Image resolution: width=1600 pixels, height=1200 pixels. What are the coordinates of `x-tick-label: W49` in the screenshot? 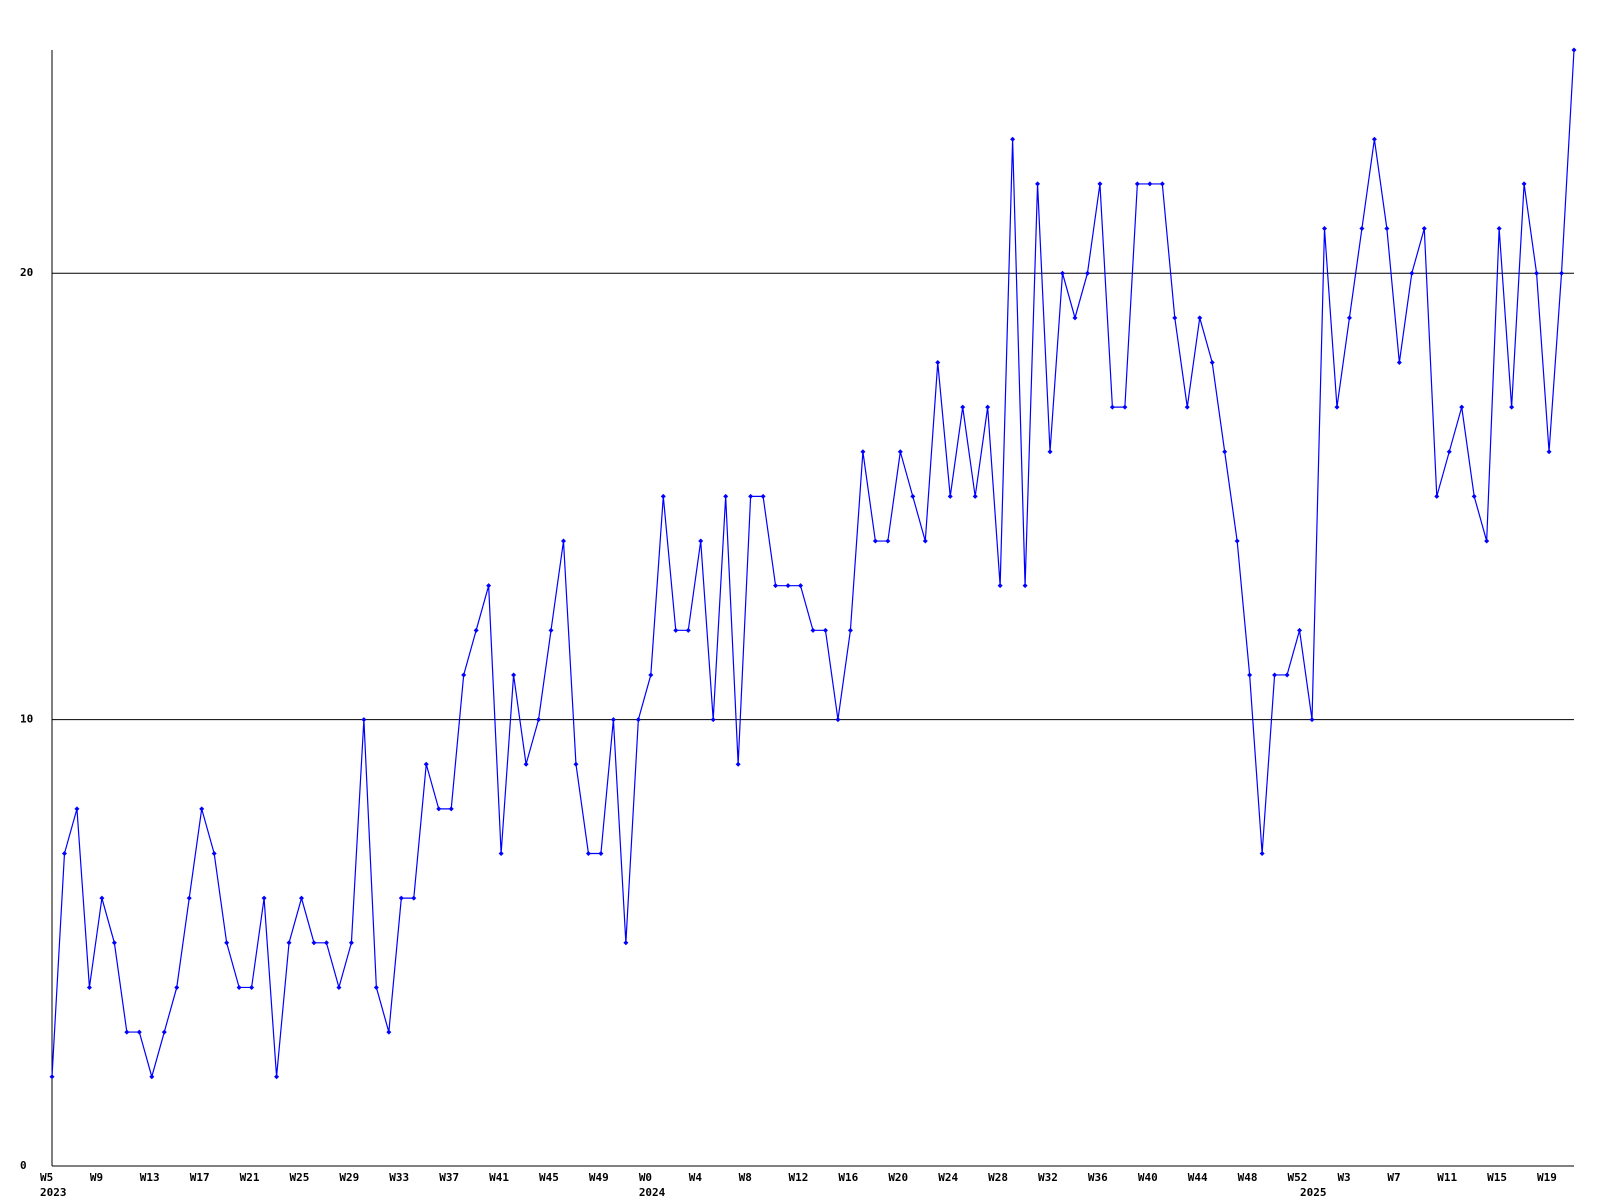 It's located at (599, 1177).